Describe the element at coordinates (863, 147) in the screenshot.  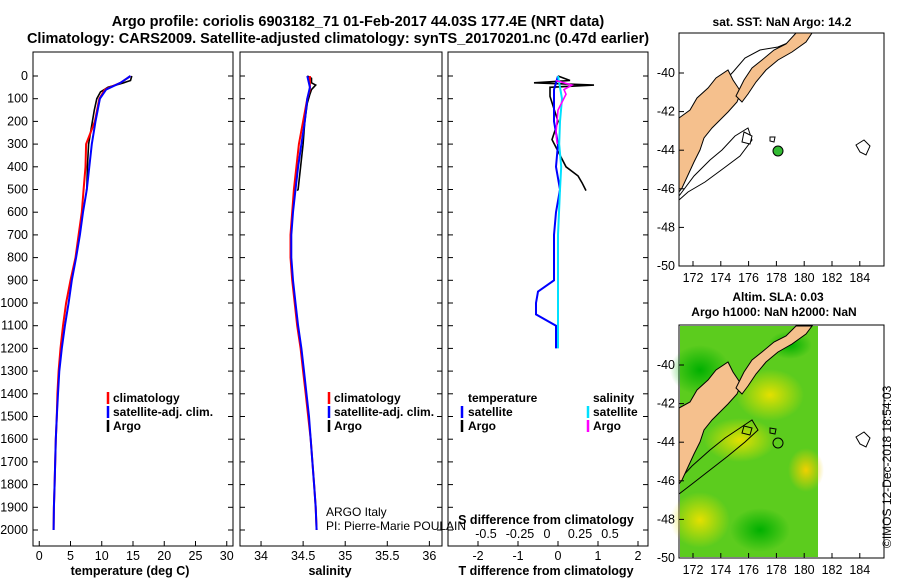
I see `sst-chatham-islands` at that location.